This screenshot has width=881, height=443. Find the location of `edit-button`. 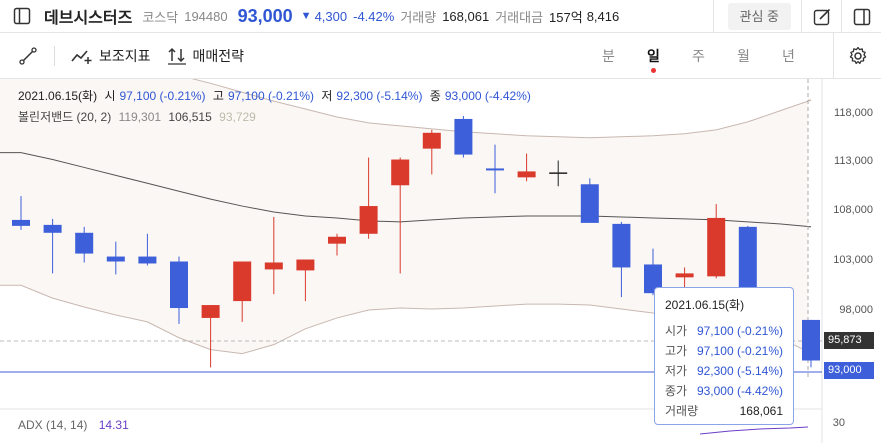

edit-button is located at coordinates (821, 16).